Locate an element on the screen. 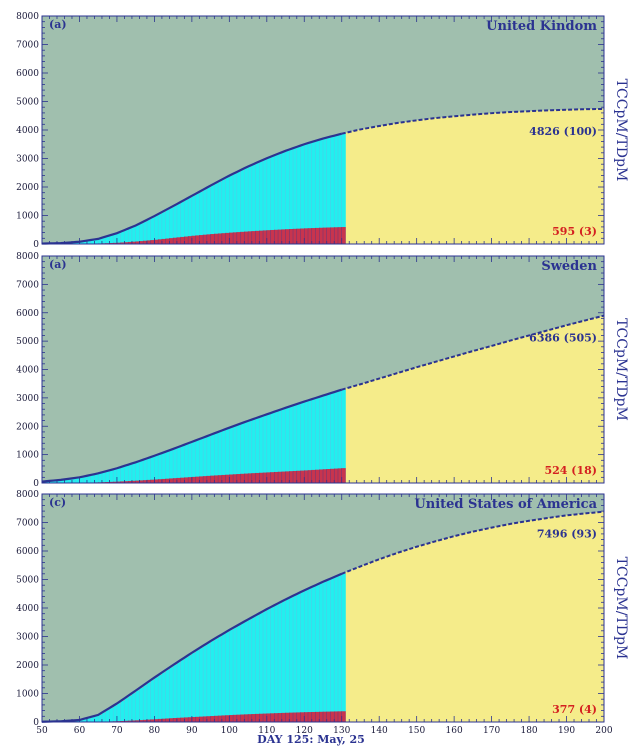  x-tick-label: 100 is located at coordinates (229, 731).